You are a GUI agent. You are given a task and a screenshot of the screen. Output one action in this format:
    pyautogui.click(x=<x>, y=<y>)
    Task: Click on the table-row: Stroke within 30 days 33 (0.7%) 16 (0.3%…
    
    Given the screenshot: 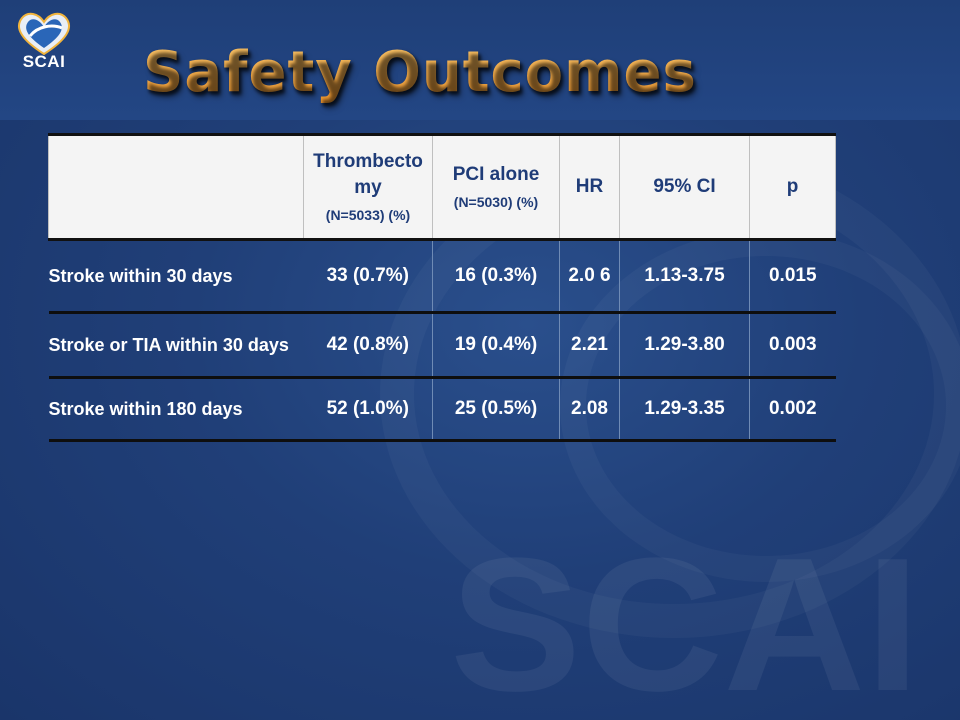 What is the action you would take?
    pyautogui.click(x=442, y=276)
    